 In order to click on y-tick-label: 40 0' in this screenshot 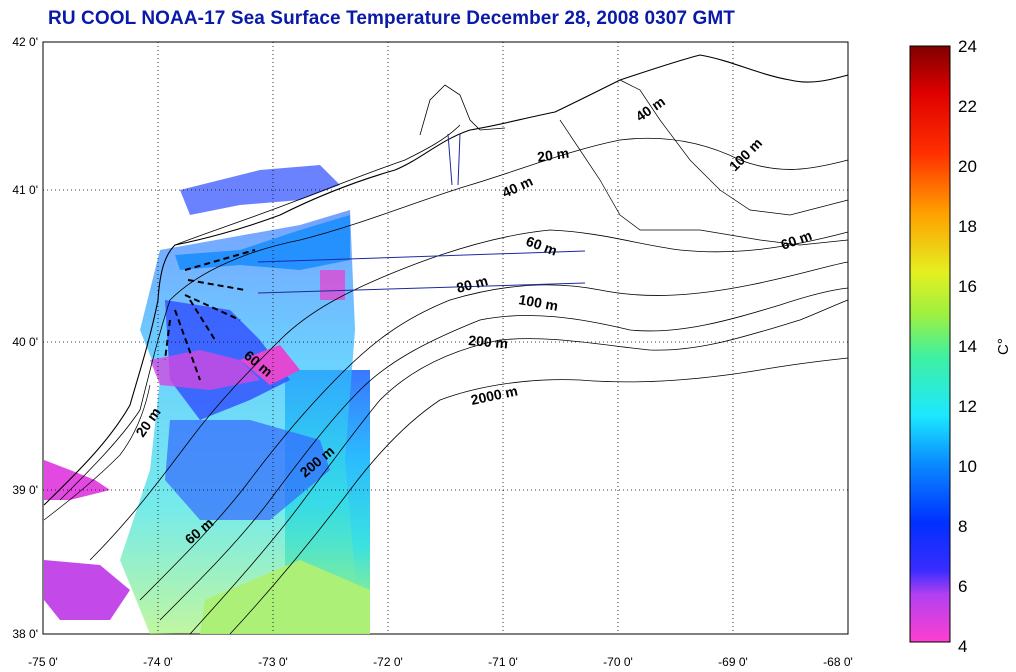, I will do `click(25, 342)`.